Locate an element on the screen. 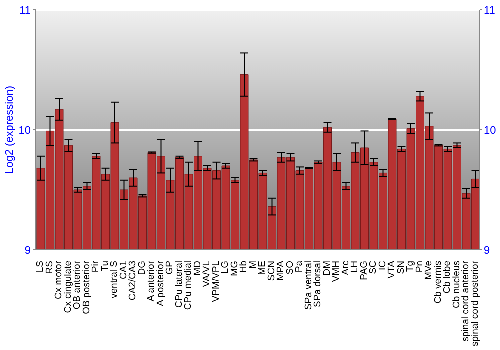 This screenshot has width=500, height=350. y2-tick-label: 10 is located at coordinates (490, 130).